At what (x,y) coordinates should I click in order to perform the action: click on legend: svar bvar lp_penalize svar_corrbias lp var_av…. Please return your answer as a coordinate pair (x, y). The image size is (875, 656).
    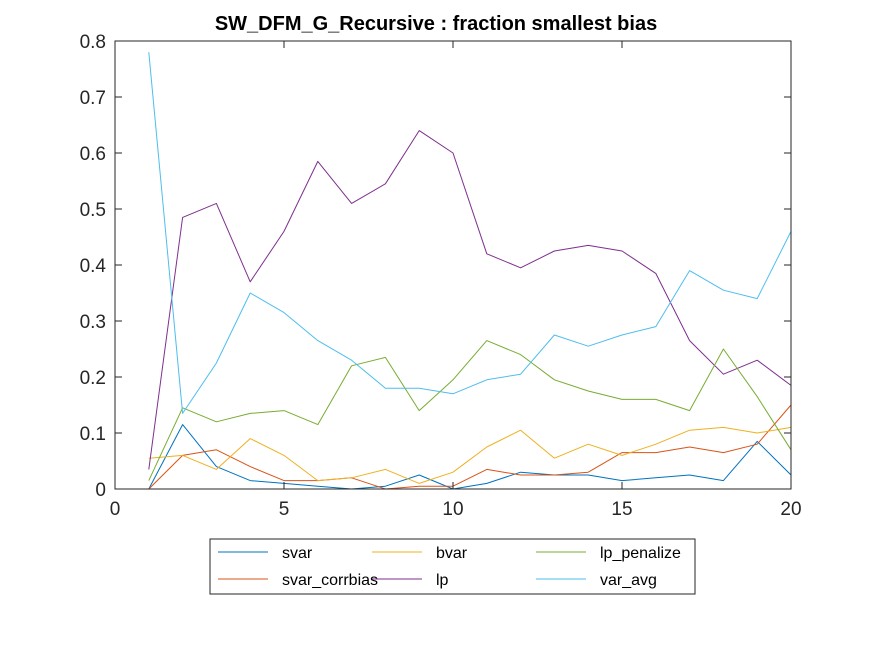
    Looking at the image, I should click on (452, 566).